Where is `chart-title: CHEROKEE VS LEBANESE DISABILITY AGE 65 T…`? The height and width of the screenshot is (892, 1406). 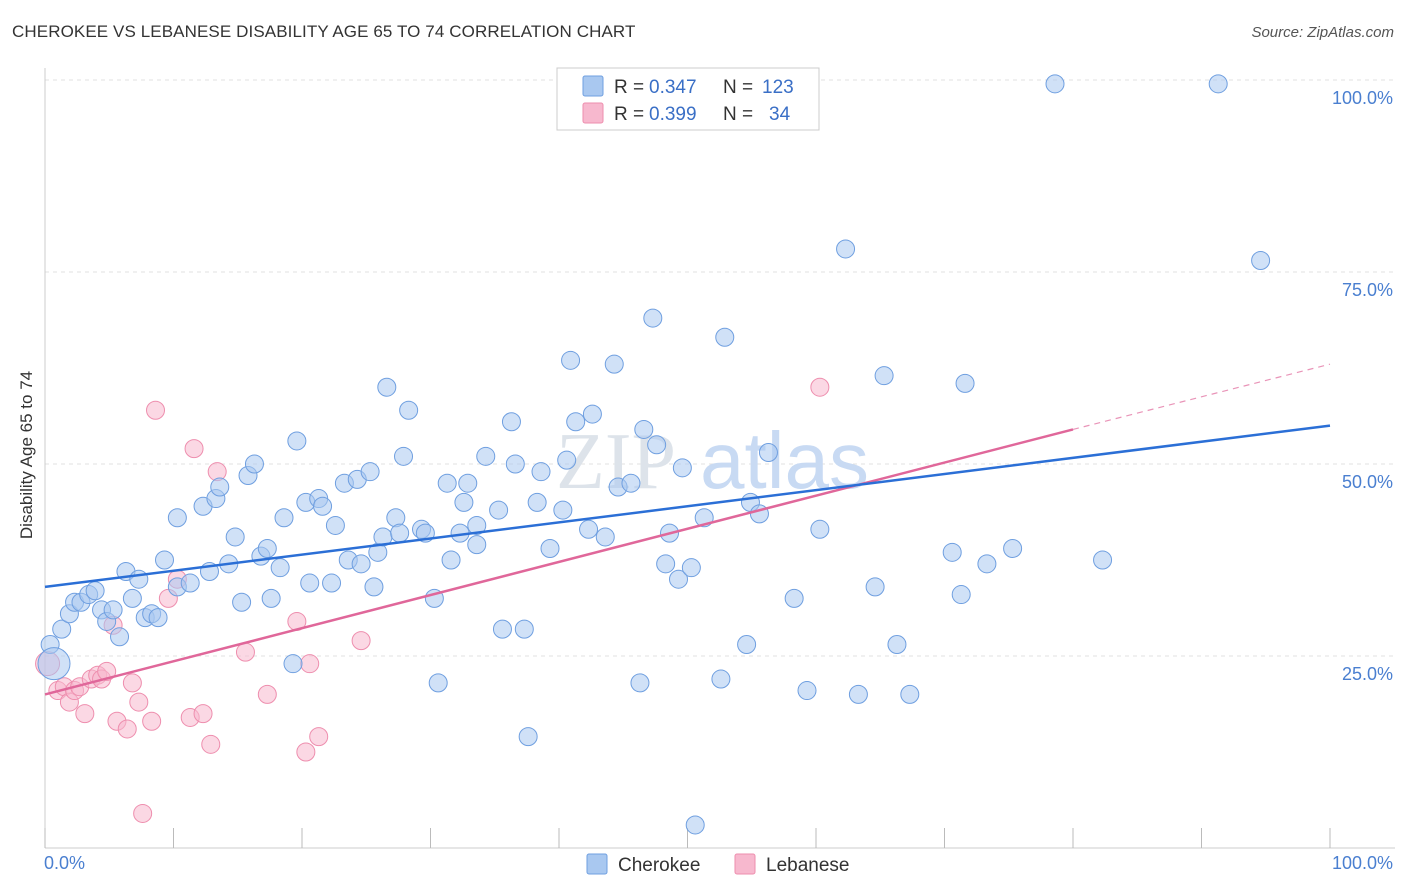
chart-title: CHEROKEE VS LEBANESE DISABILITY AGE 65 T… is located at coordinates (324, 31).